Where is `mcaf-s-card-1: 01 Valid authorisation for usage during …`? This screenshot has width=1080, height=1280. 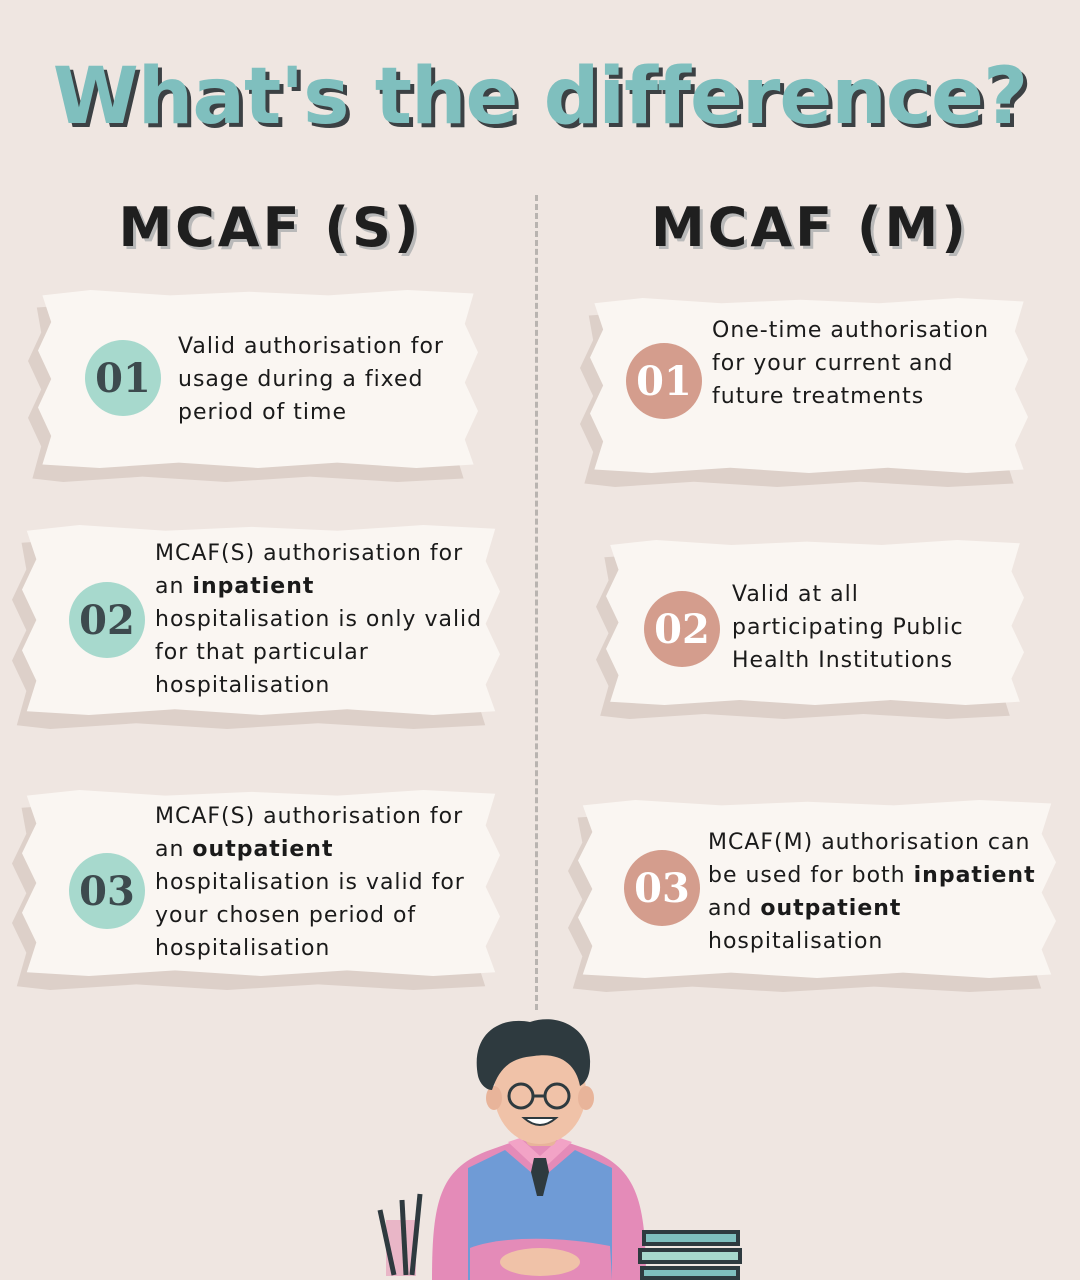 mcaf-s-card-1: 01 Valid authorisation for usage during … is located at coordinates (253, 386).